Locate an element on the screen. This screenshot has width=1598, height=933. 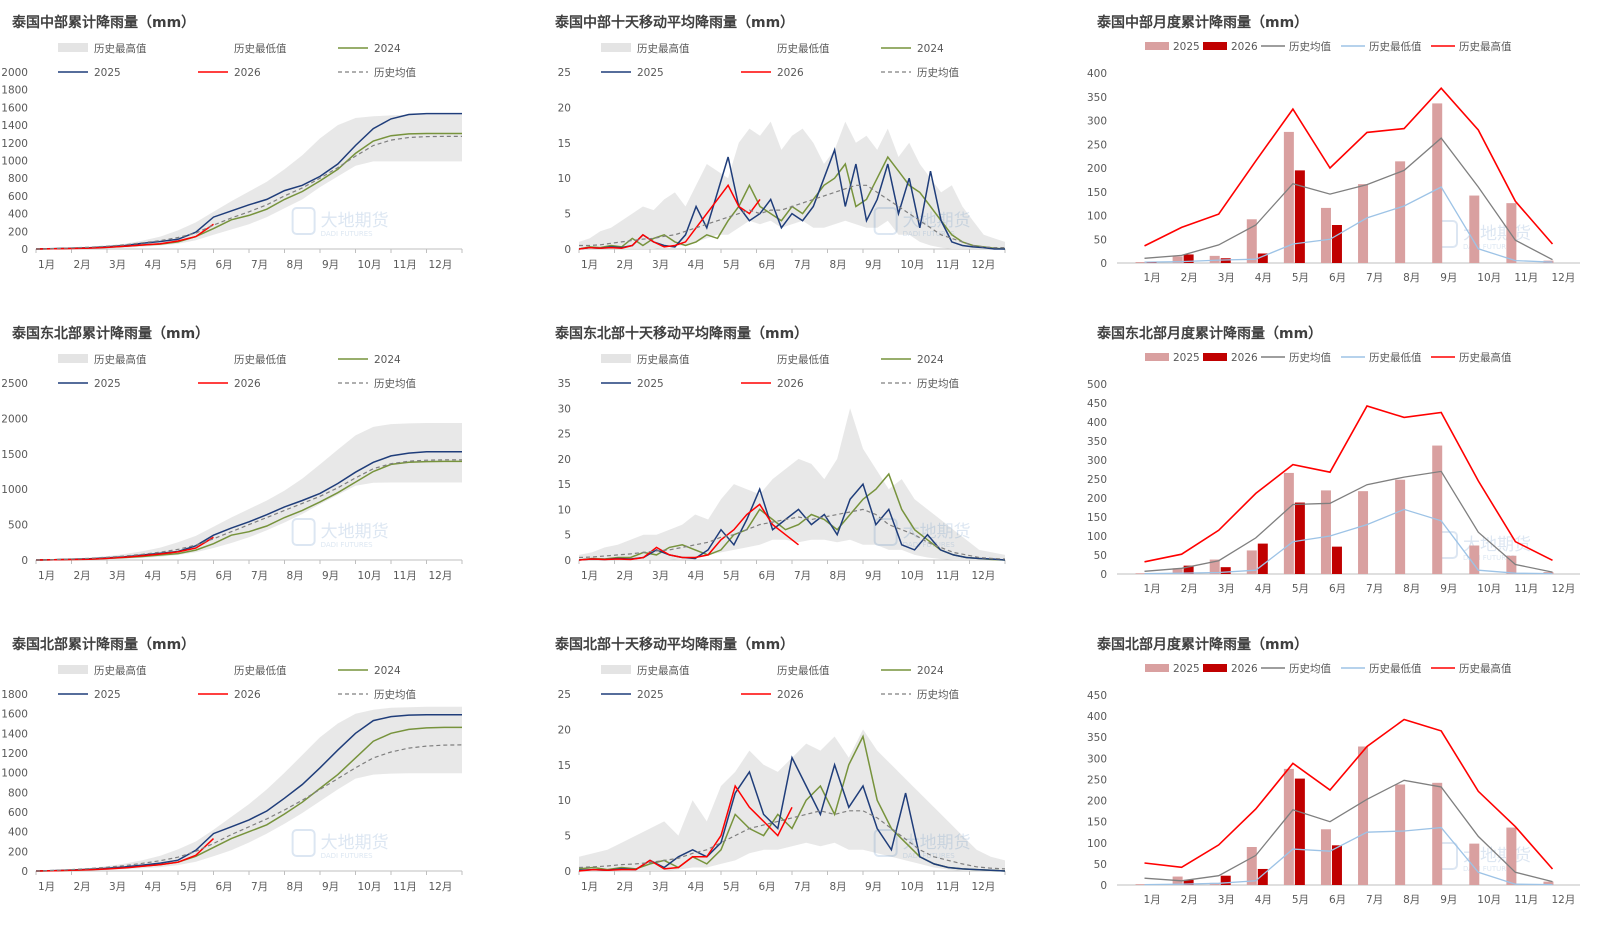
line-hist-avg is located at coordinates (1348, 199).